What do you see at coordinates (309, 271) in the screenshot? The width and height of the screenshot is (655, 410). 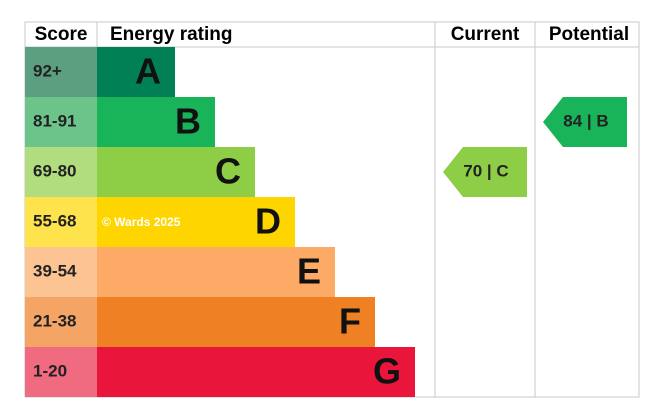 I see `band-letter: E` at bounding box center [309, 271].